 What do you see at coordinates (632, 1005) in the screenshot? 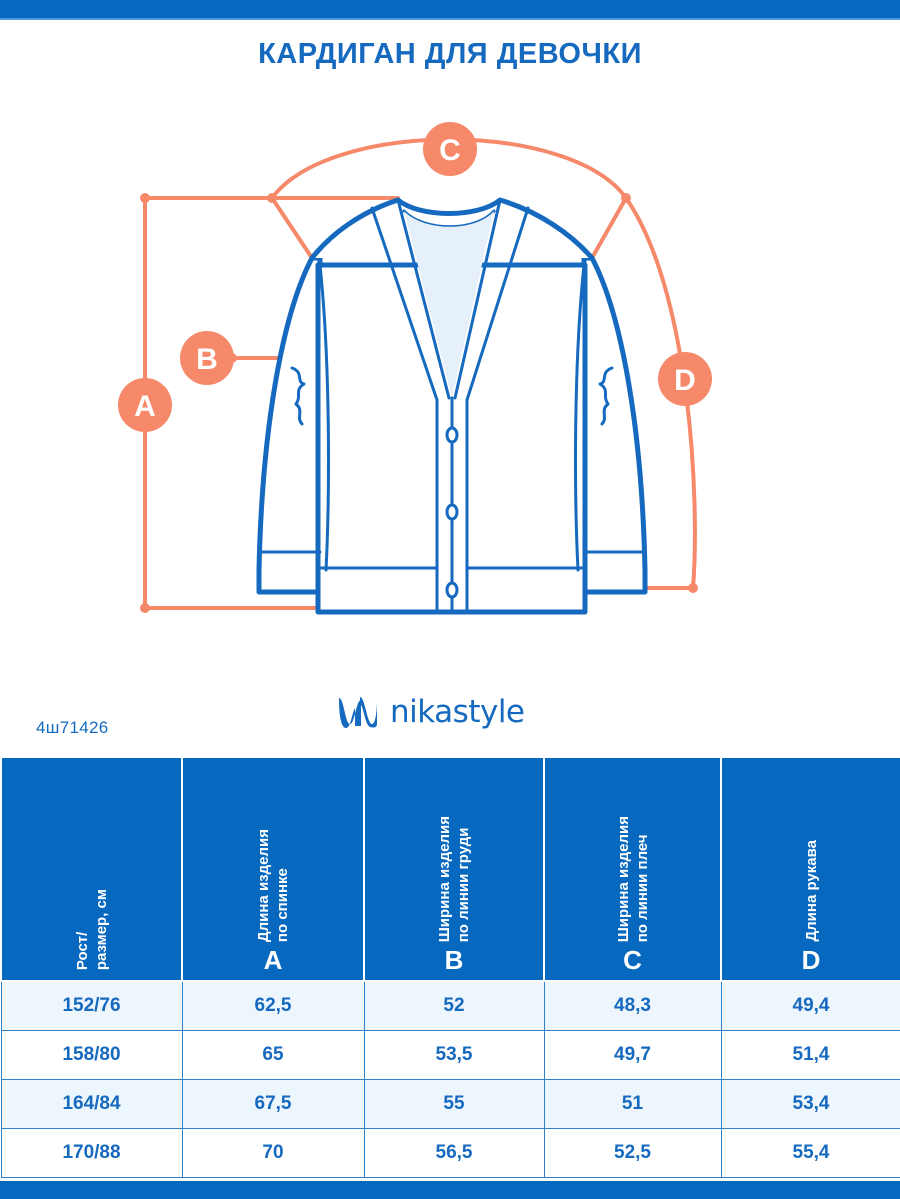
I see `cell-c: 48,3` at bounding box center [632, 1005].